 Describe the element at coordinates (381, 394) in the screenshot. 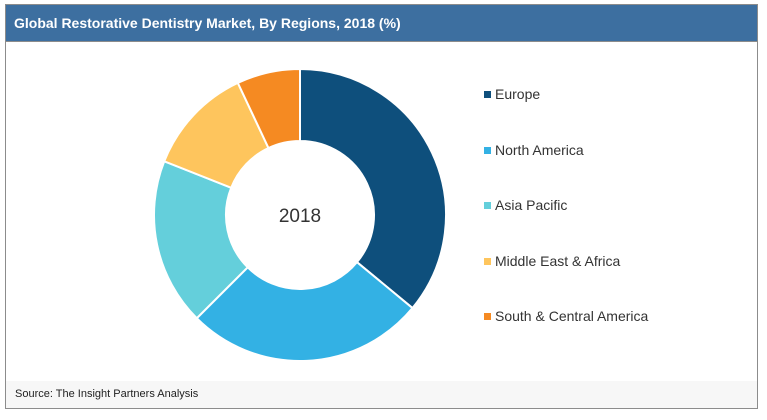

I see `source-note: Source: The Insight Partners Analysis` at that location.